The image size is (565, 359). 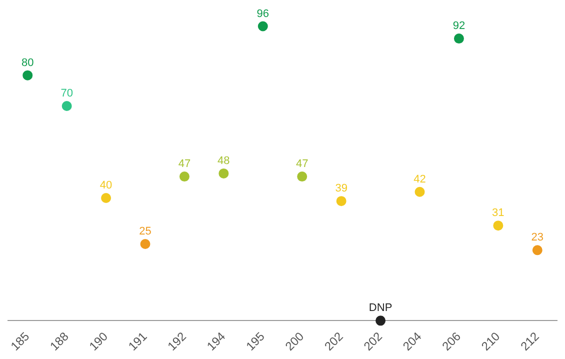 What do you see at coordinates (341, 188) in the screenshot?
I see `data-label: 39` at bounding box center [341, 188].